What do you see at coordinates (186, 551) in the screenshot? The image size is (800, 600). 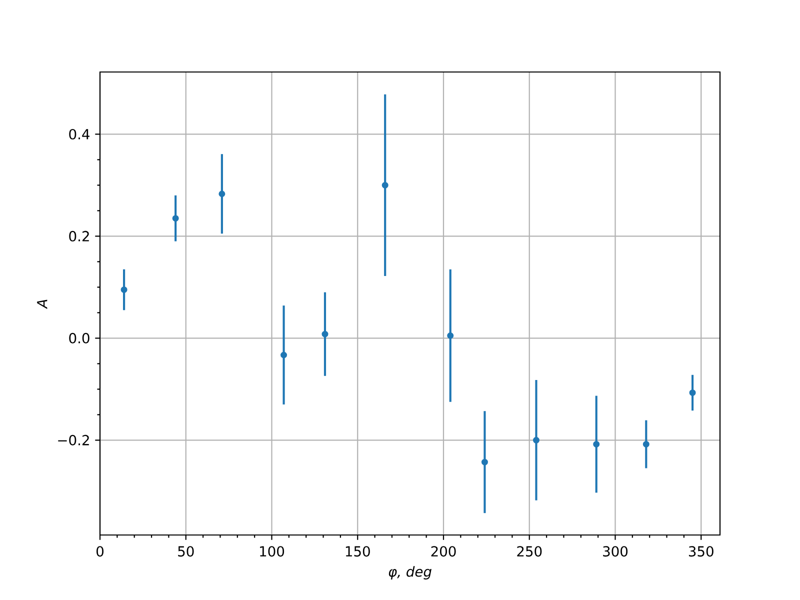 I see `x-tick-label: 50` at bounding box center [186, 551].